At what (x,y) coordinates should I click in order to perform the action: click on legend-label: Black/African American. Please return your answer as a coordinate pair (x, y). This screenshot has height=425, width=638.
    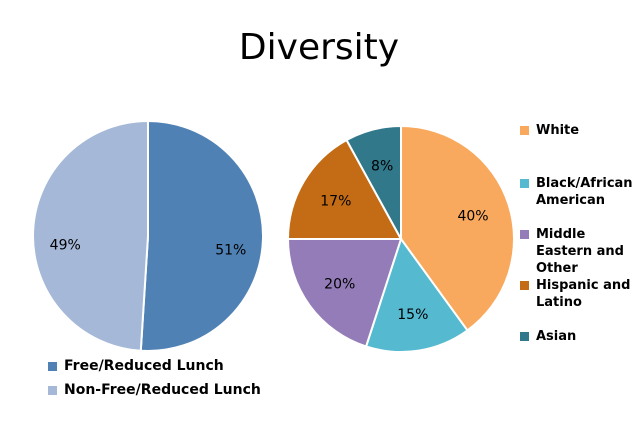
    Looking at the image, I should click on (584, 192).